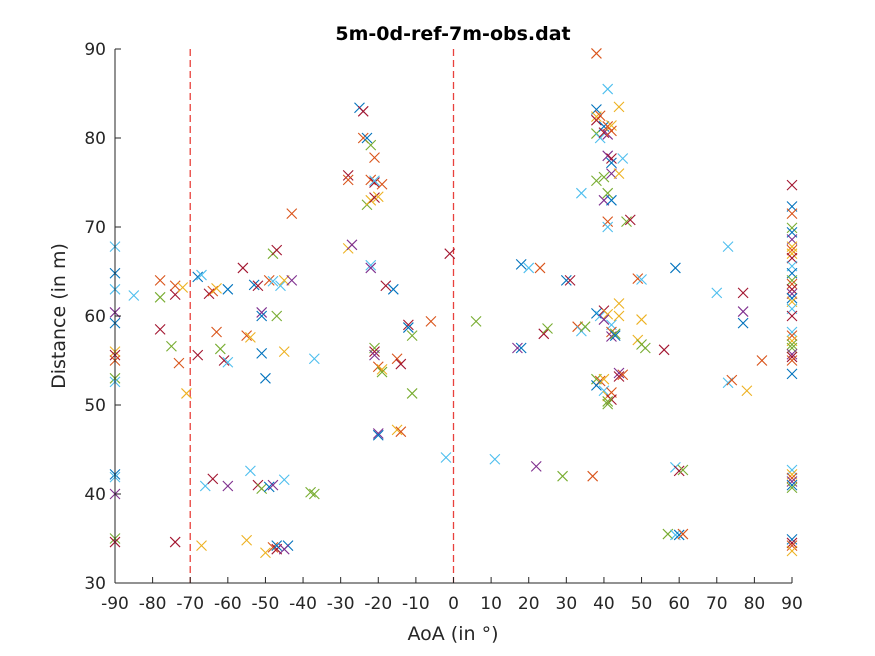 Image resolution: width=875 pixels, height=656 pixels. I want to click on x-tick-label-5: -40, so click(303, 604).